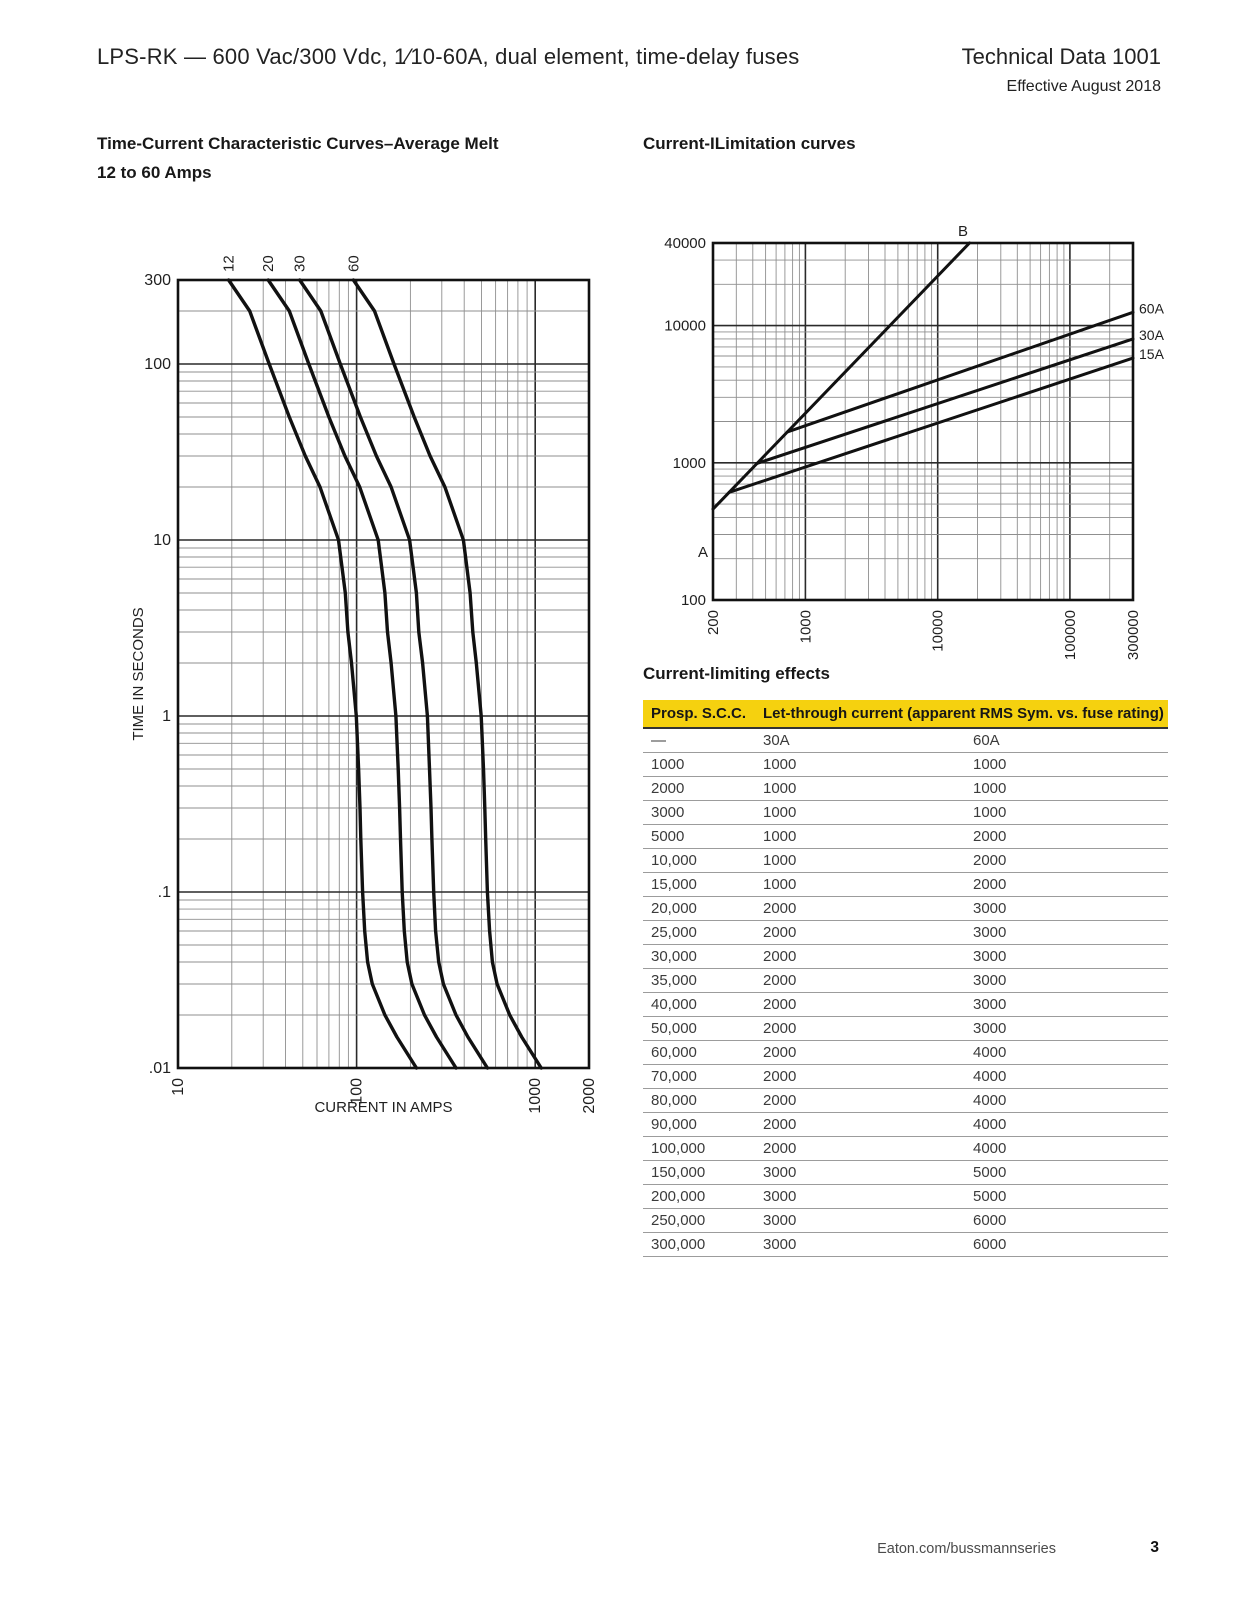 The width and height of the screenshot is (1236, 1600). I want to click on table-row: 3000 1000 1000, so click(905, 812).